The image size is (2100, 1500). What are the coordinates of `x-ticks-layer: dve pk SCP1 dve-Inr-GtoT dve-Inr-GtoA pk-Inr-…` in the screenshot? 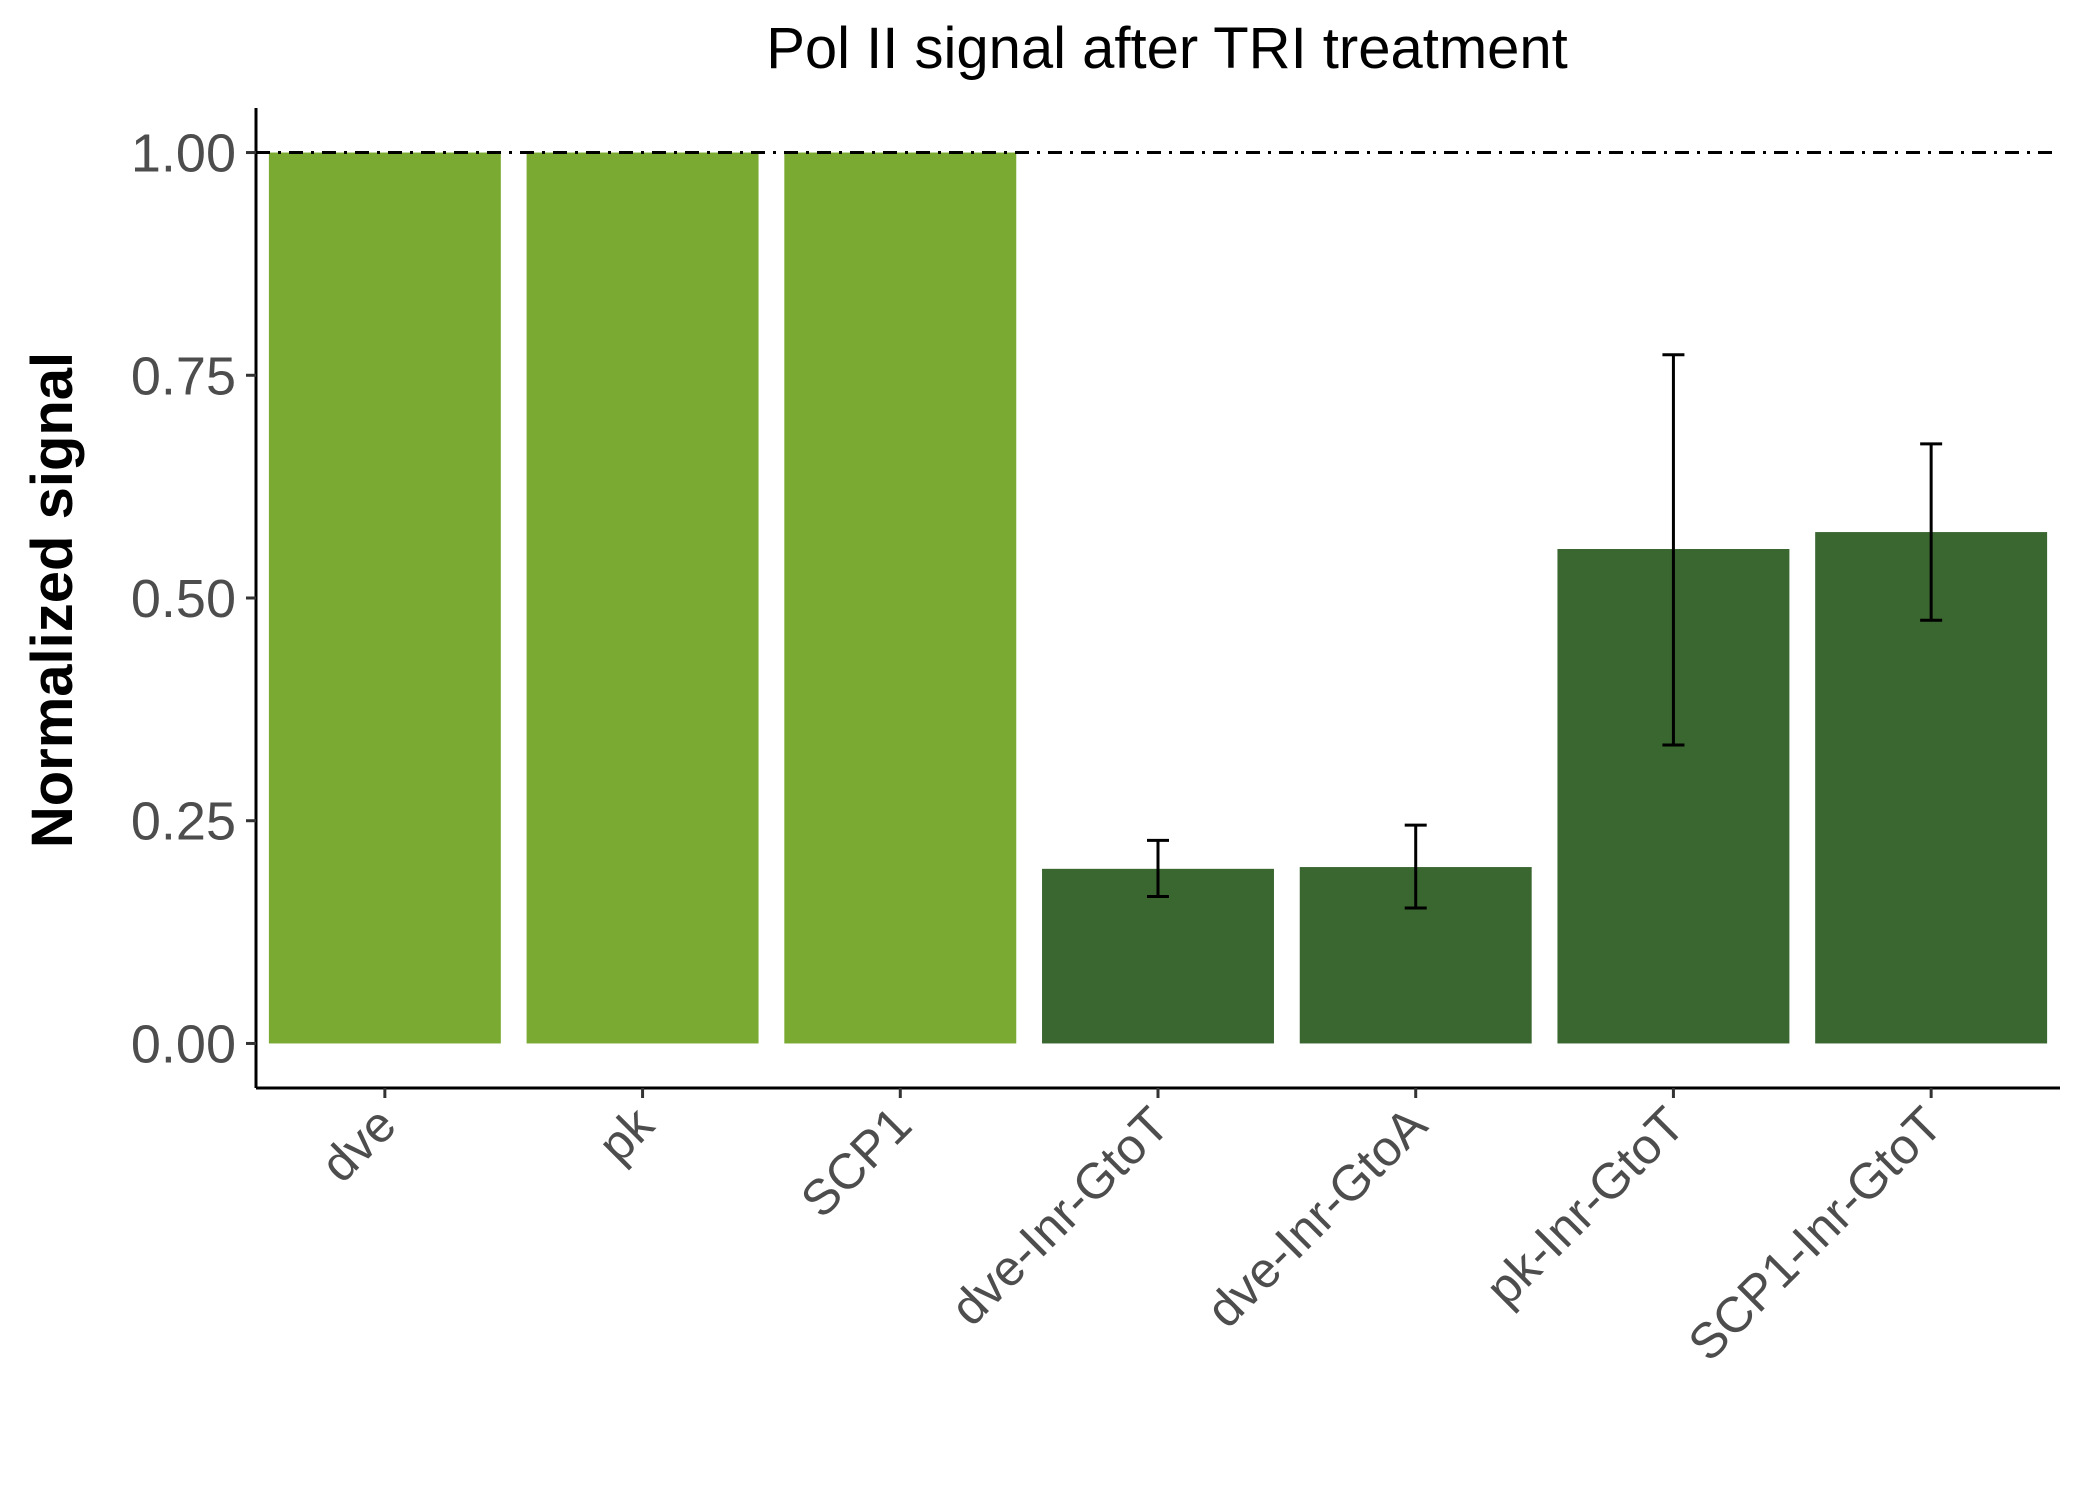 It's located at (1131, 1230).